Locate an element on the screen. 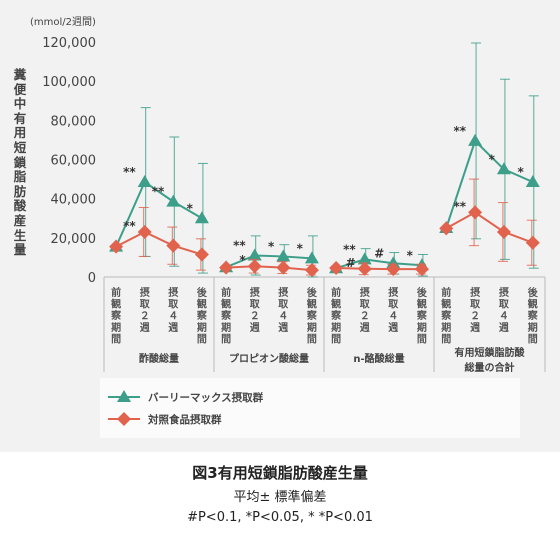  figure-subtitle: 平均± 標準偏差 is located at coordinates (280, 497).